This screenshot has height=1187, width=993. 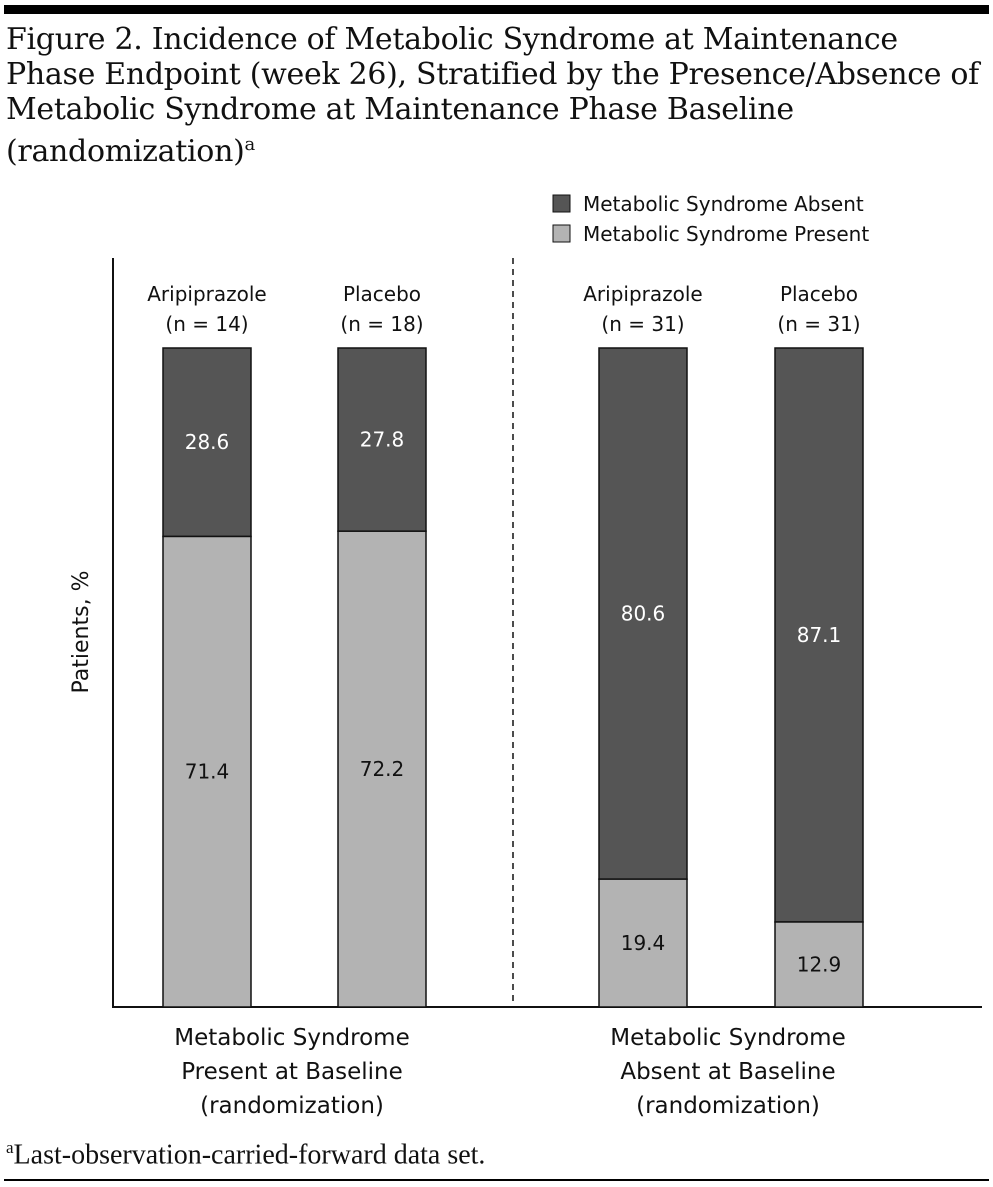 I want to click on data-label-absent: 27.8, so click(x=382, y=440).